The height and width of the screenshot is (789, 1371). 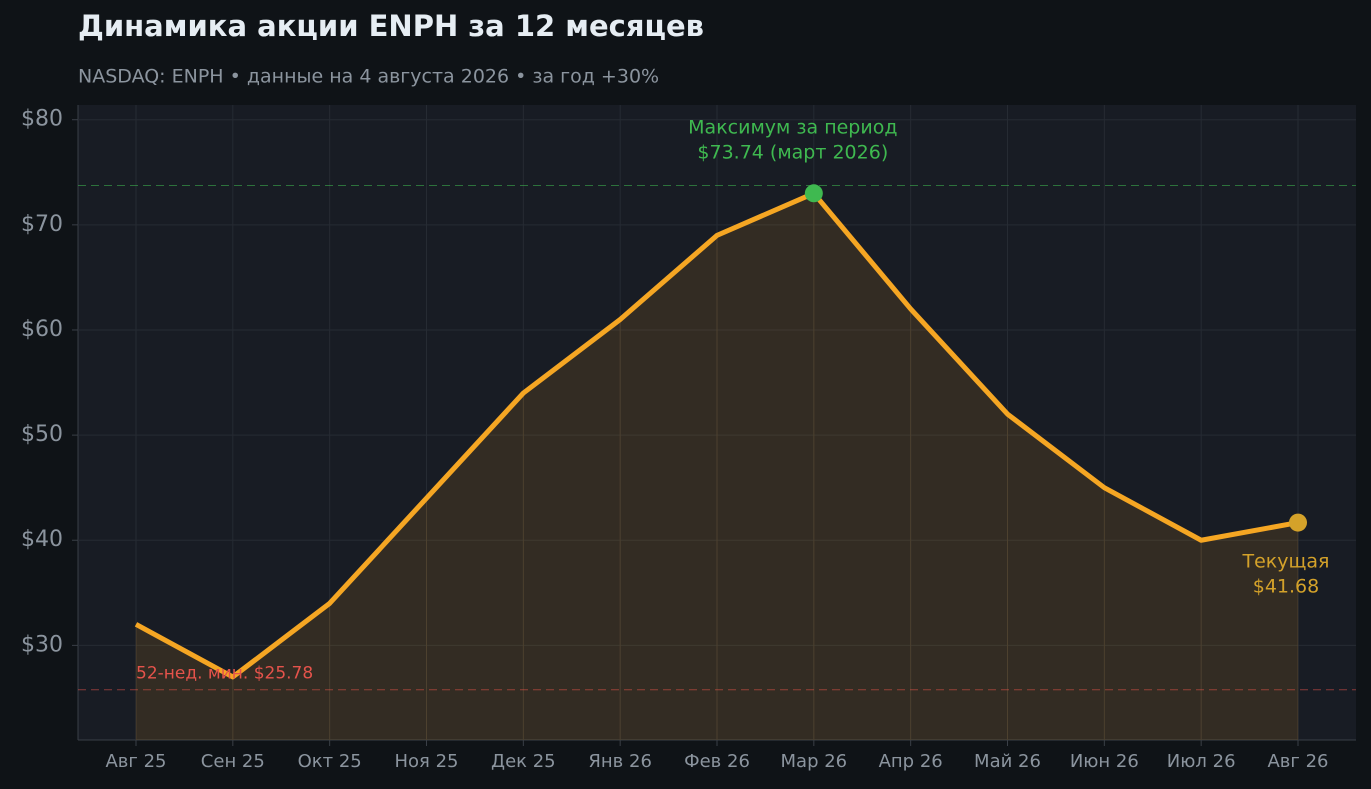 I want to click on current-label: $41.68, so click(x=1286, y=587).